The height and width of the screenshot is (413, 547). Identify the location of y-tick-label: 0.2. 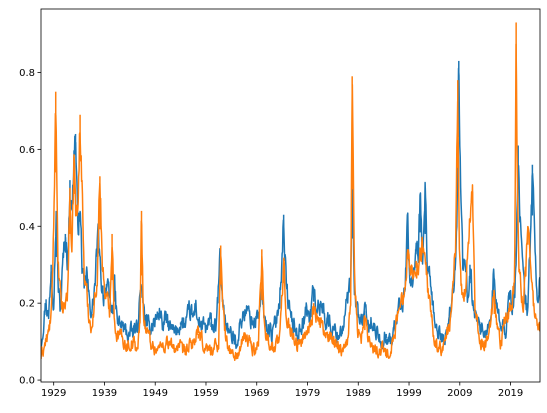
(27, 304).